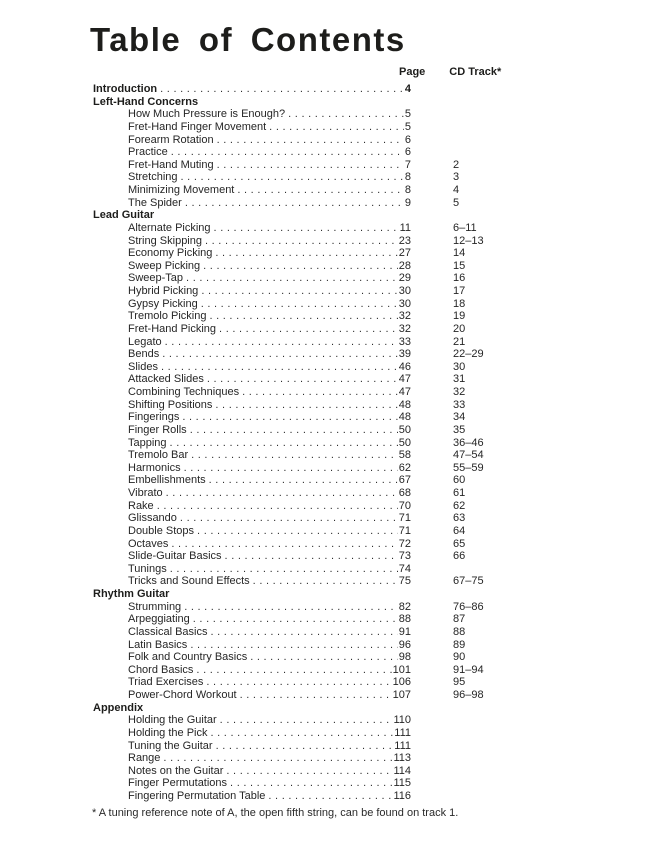 The width and height of the screenshot is (648, 864). Describe the element at coordinates (407, 190) in the screenshot. I see `page-number: 8` at that location.